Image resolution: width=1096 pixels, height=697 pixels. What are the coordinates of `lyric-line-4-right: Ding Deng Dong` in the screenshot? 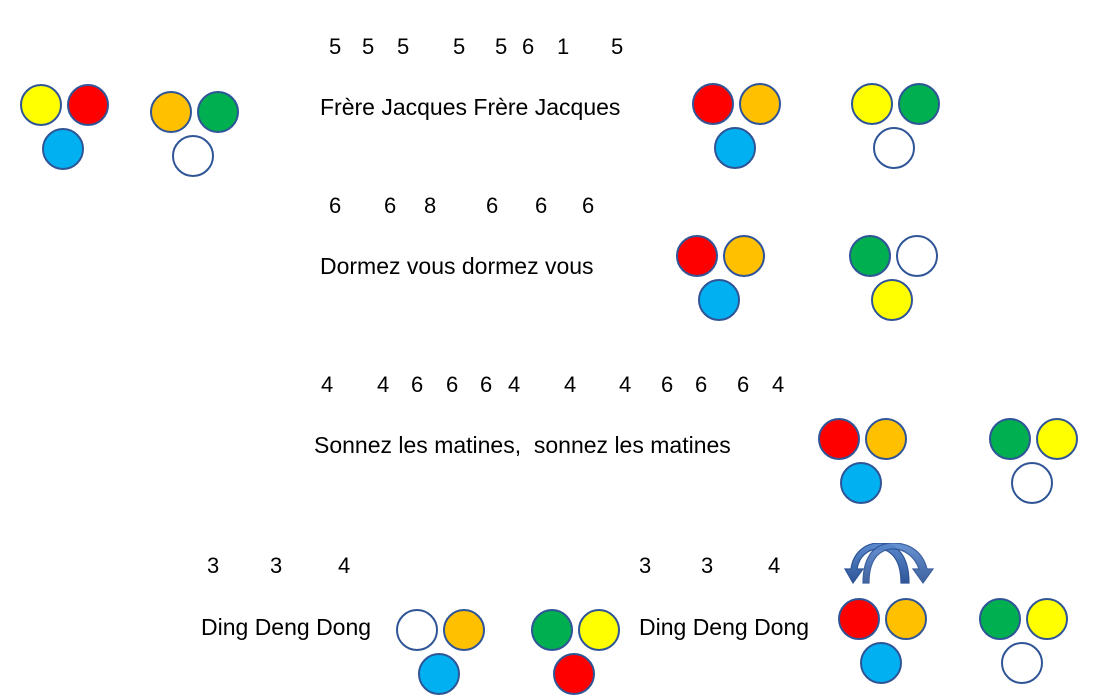 It's located at (724, 627).